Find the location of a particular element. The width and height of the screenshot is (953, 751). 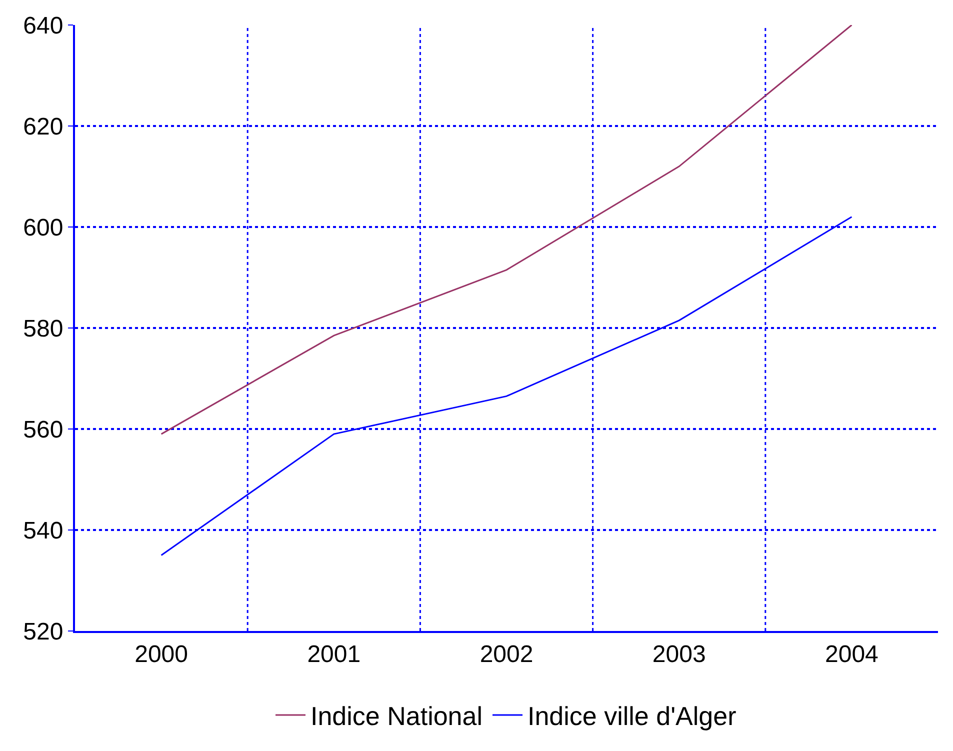

y-tick-label: 560 is located at coordinates (43, 430).